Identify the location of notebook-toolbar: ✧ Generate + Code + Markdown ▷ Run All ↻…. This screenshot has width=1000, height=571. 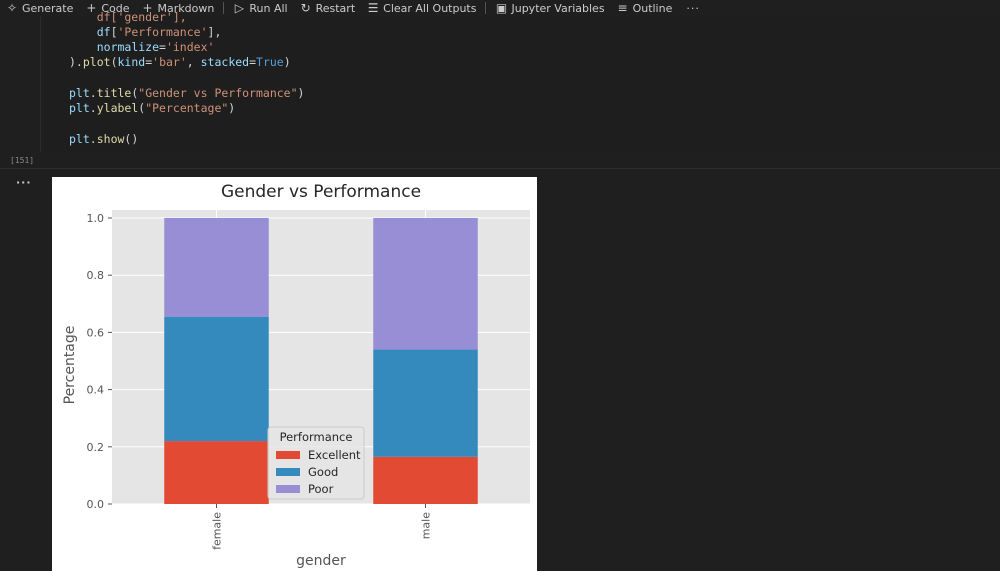
(500, 8).